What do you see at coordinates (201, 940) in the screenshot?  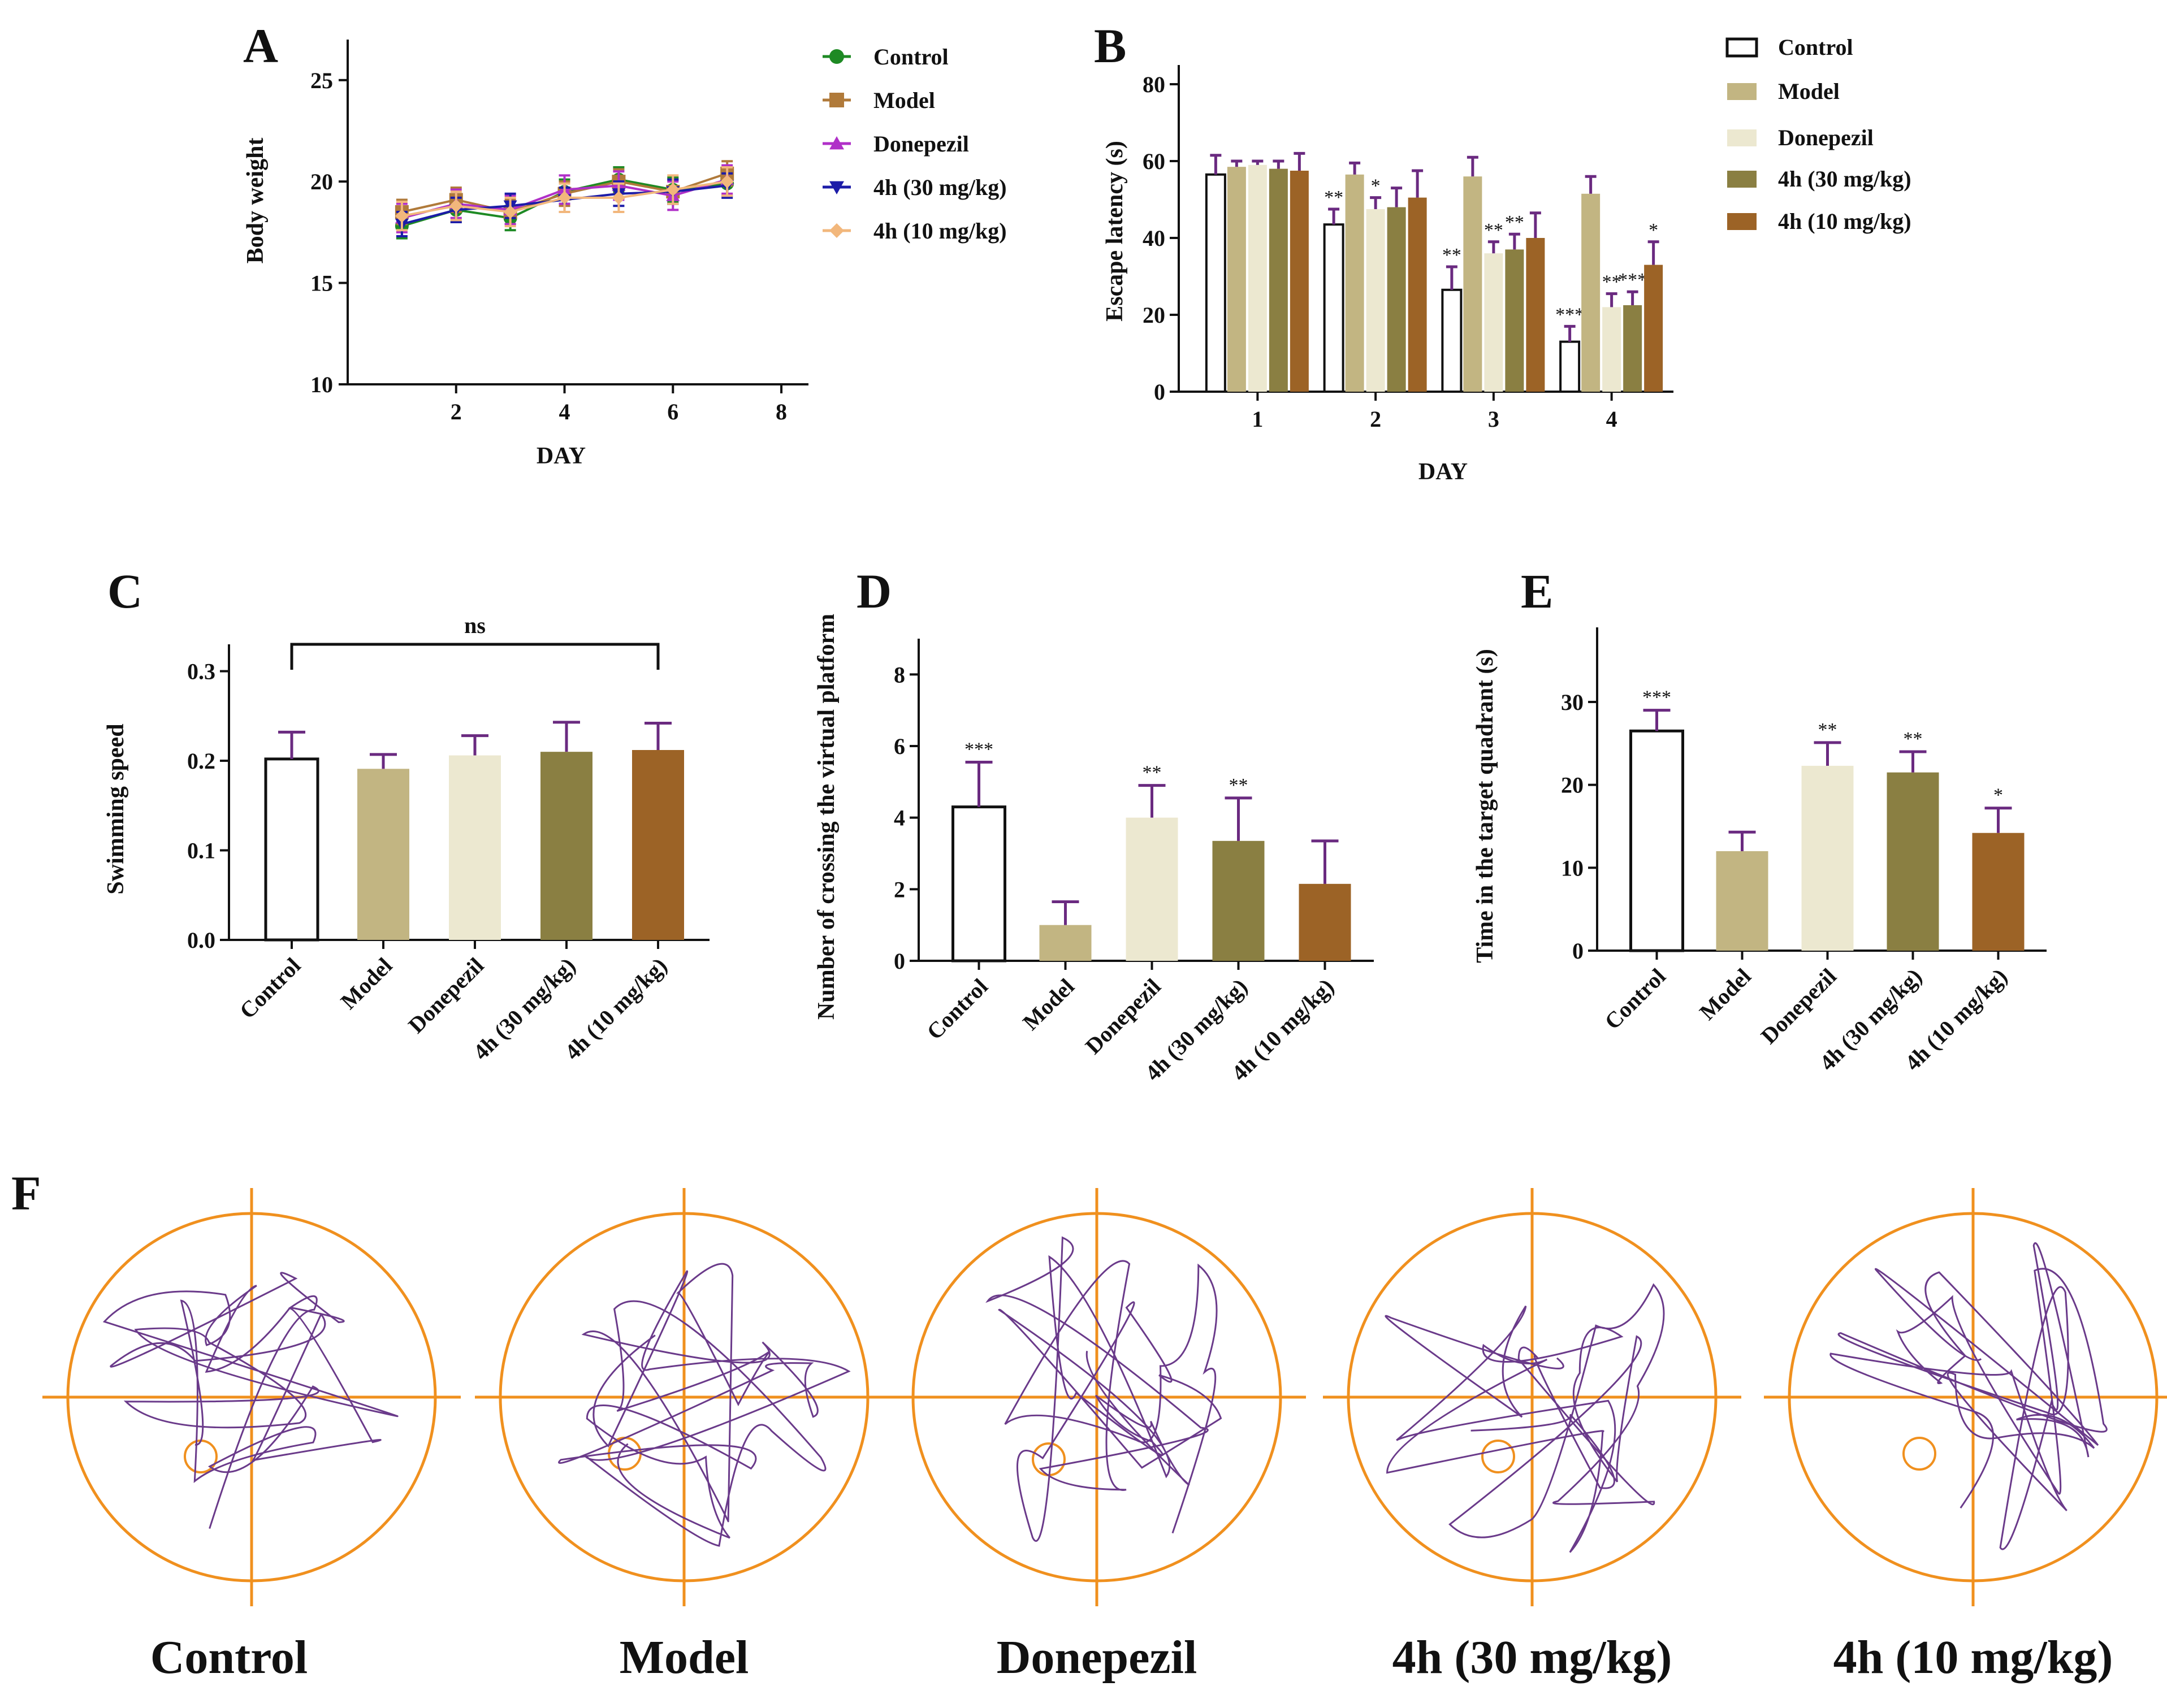 I see `y-tick-label: 0.0` at bounding box center [201, 940].